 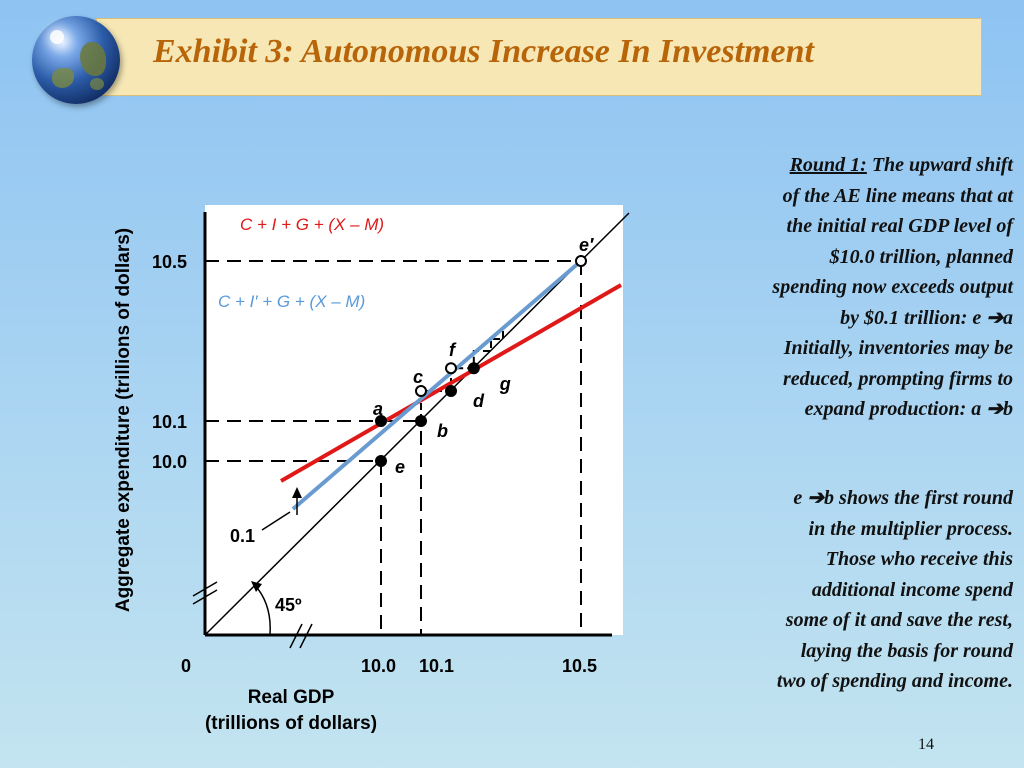 What do you see at coordinates (906, 650) in the screenshot?
I see `text-line: laying the basis for round` at bounding box center [906, 650].